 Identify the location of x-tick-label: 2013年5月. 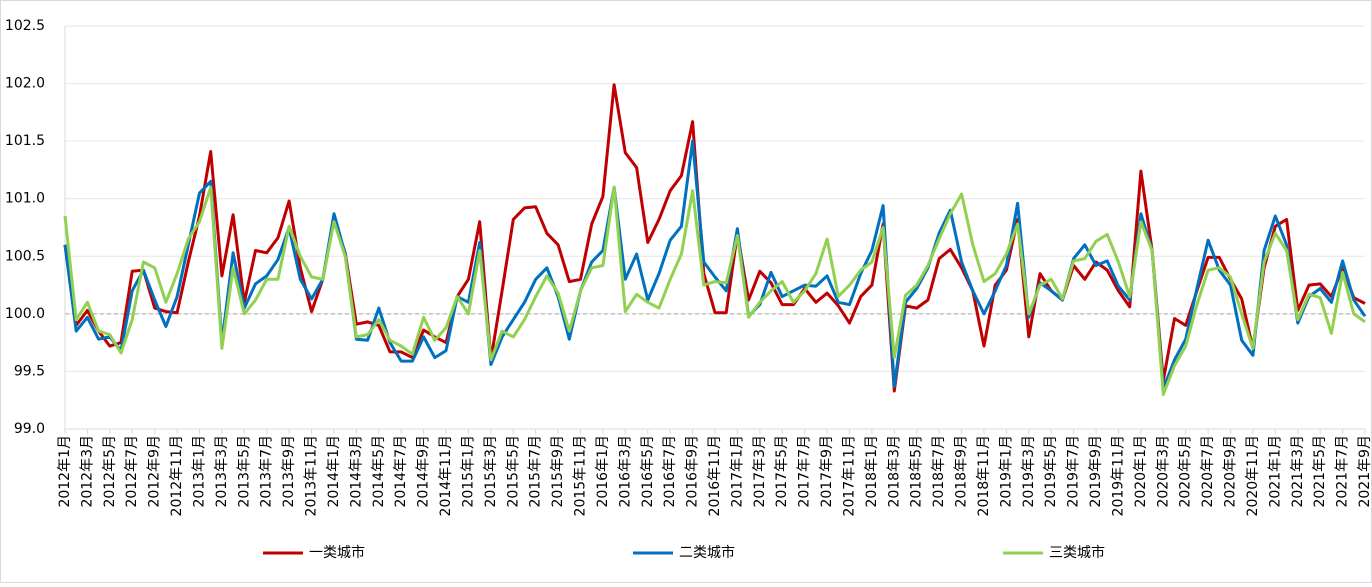
(244, 471).